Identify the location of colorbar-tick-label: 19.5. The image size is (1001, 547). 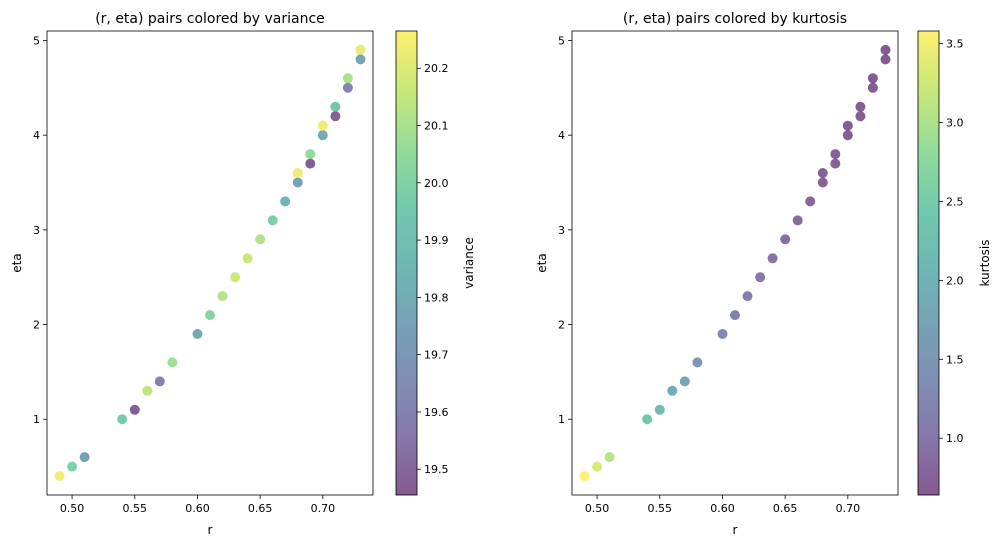
(436, 469).